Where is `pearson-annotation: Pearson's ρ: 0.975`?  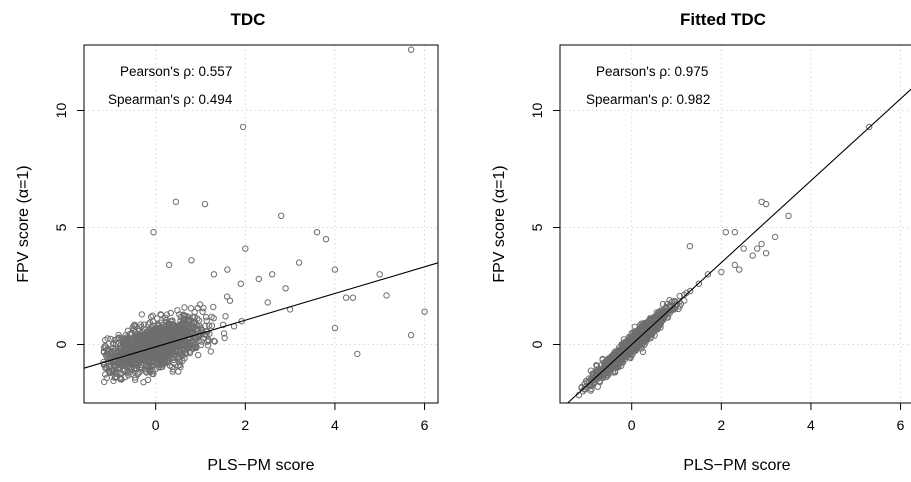 pearson-annotation: Pearson's ρ: 0.975 is located at coordinates (652, 71).